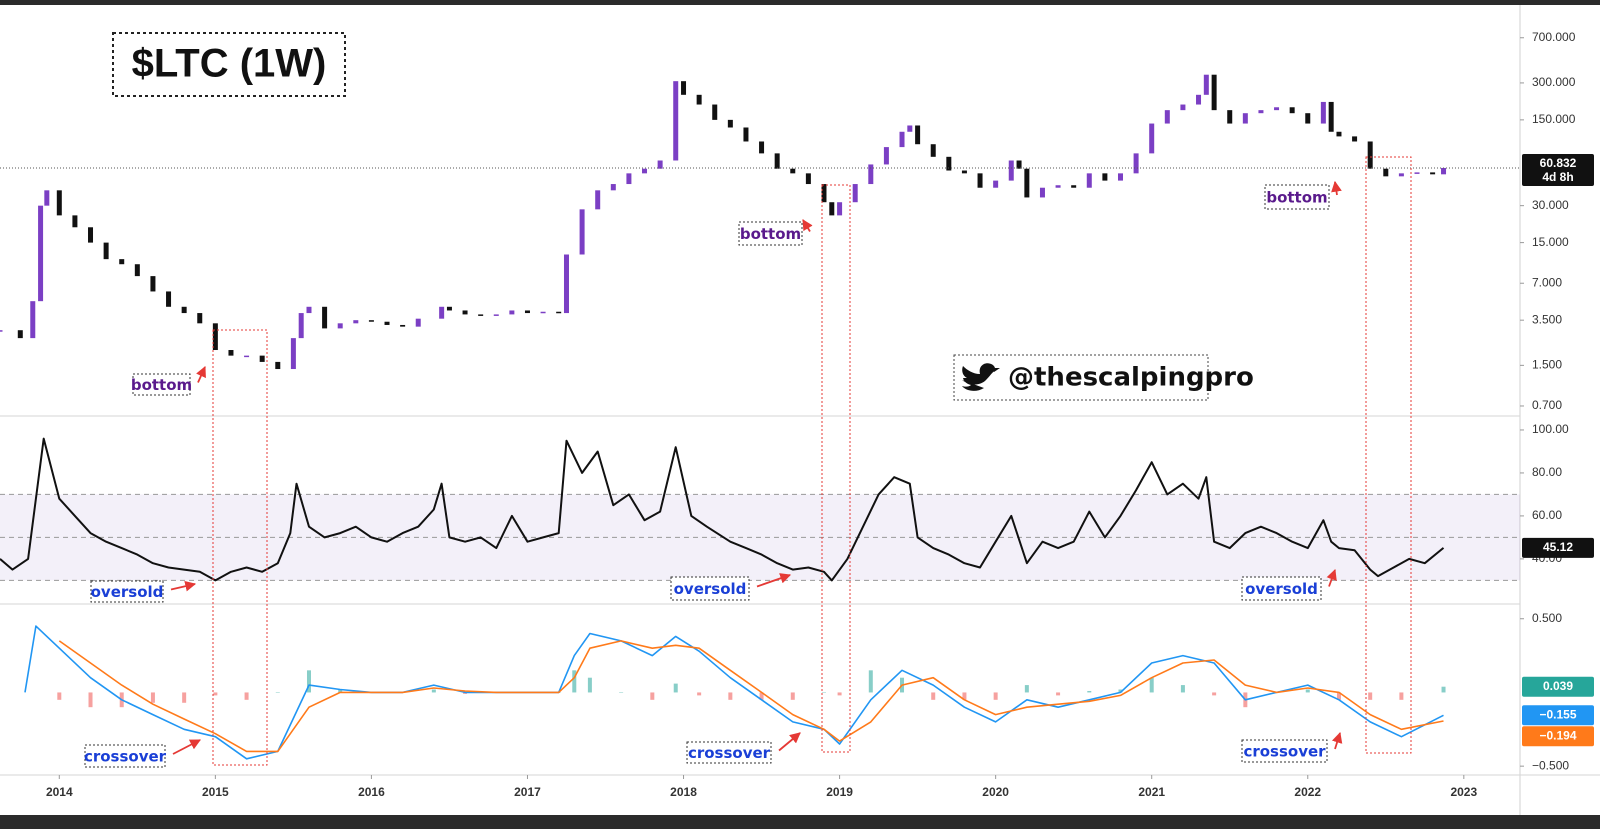  What do you see at coordinates (1547, 472) in the screenshot?
I see `y-tick-label: 80.00` at bounding box center [1547, 472].